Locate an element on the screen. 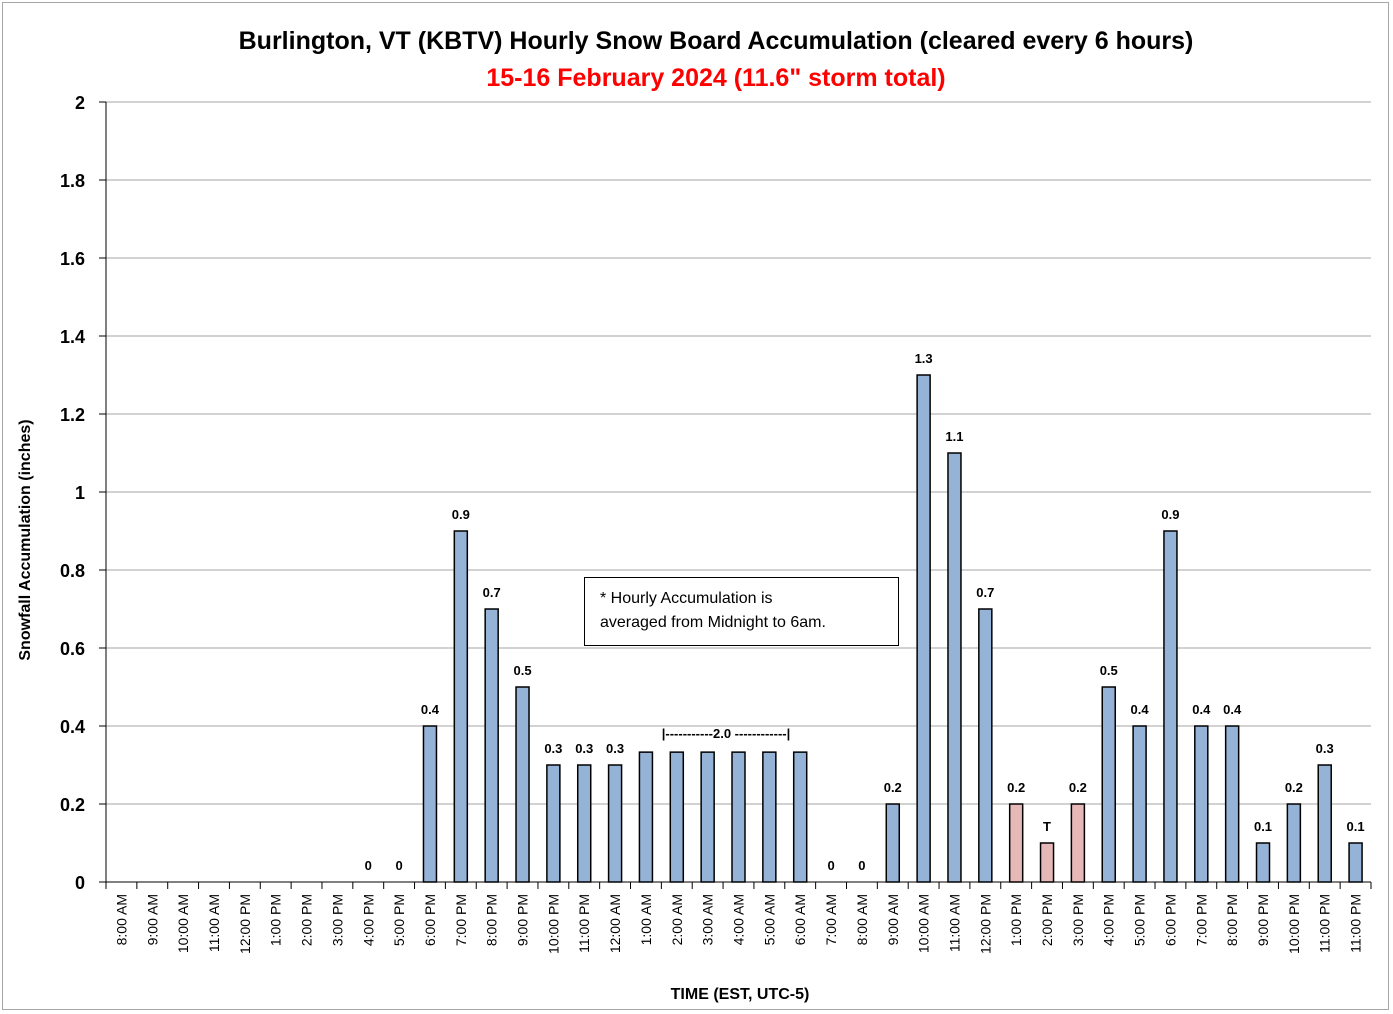 The image size is (1393, 1014). y-tick-label: 1.4 is located at coordinates (72, 337).